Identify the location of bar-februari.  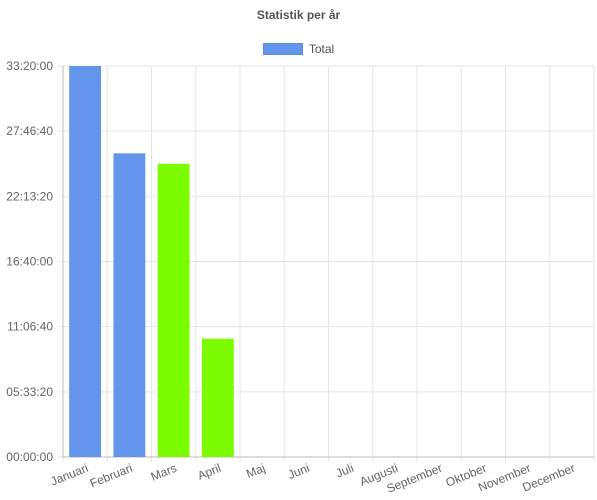
(129, 305).